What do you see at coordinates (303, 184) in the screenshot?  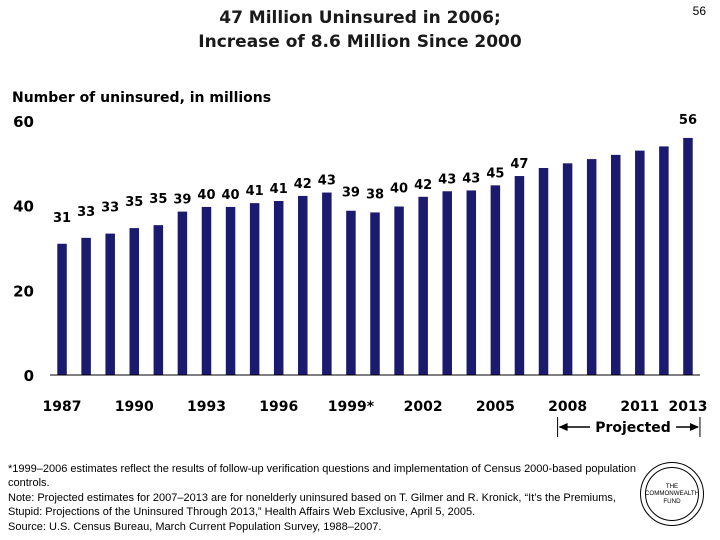 I see `data-label-1997: 42` at bounding box center [303, 184].